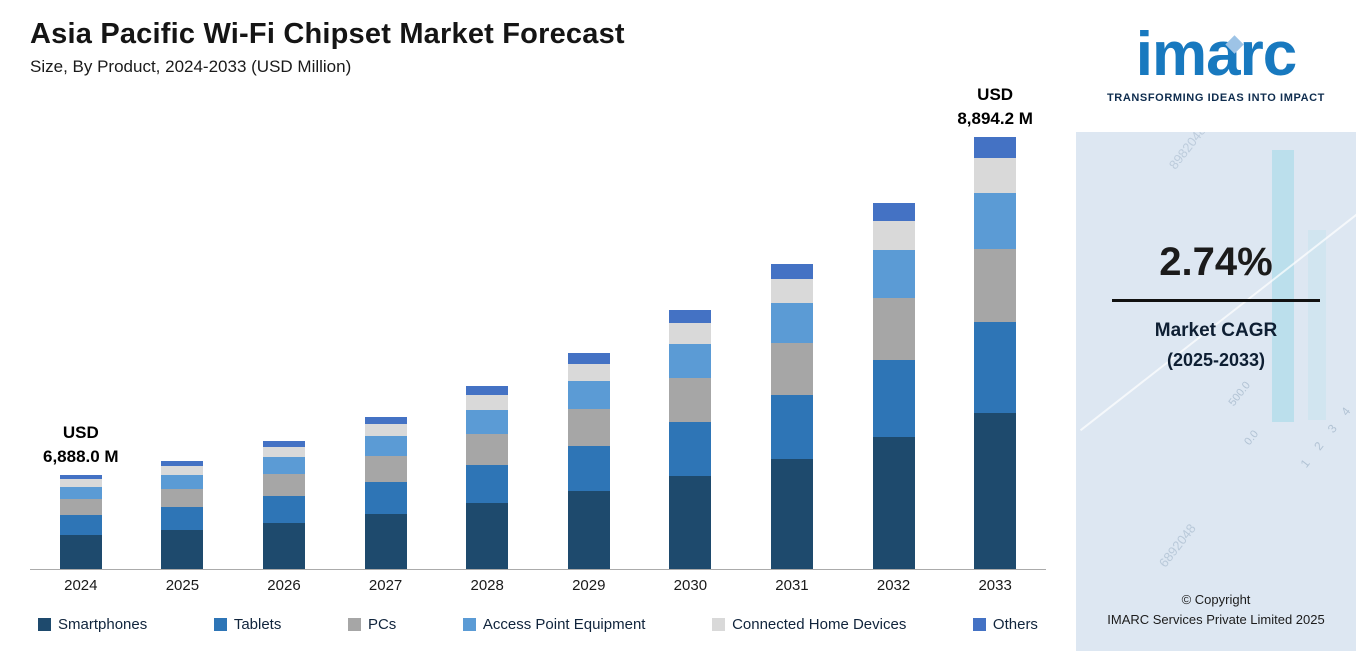  I want to click on legend-item-others: Others, so click(1005, 624).